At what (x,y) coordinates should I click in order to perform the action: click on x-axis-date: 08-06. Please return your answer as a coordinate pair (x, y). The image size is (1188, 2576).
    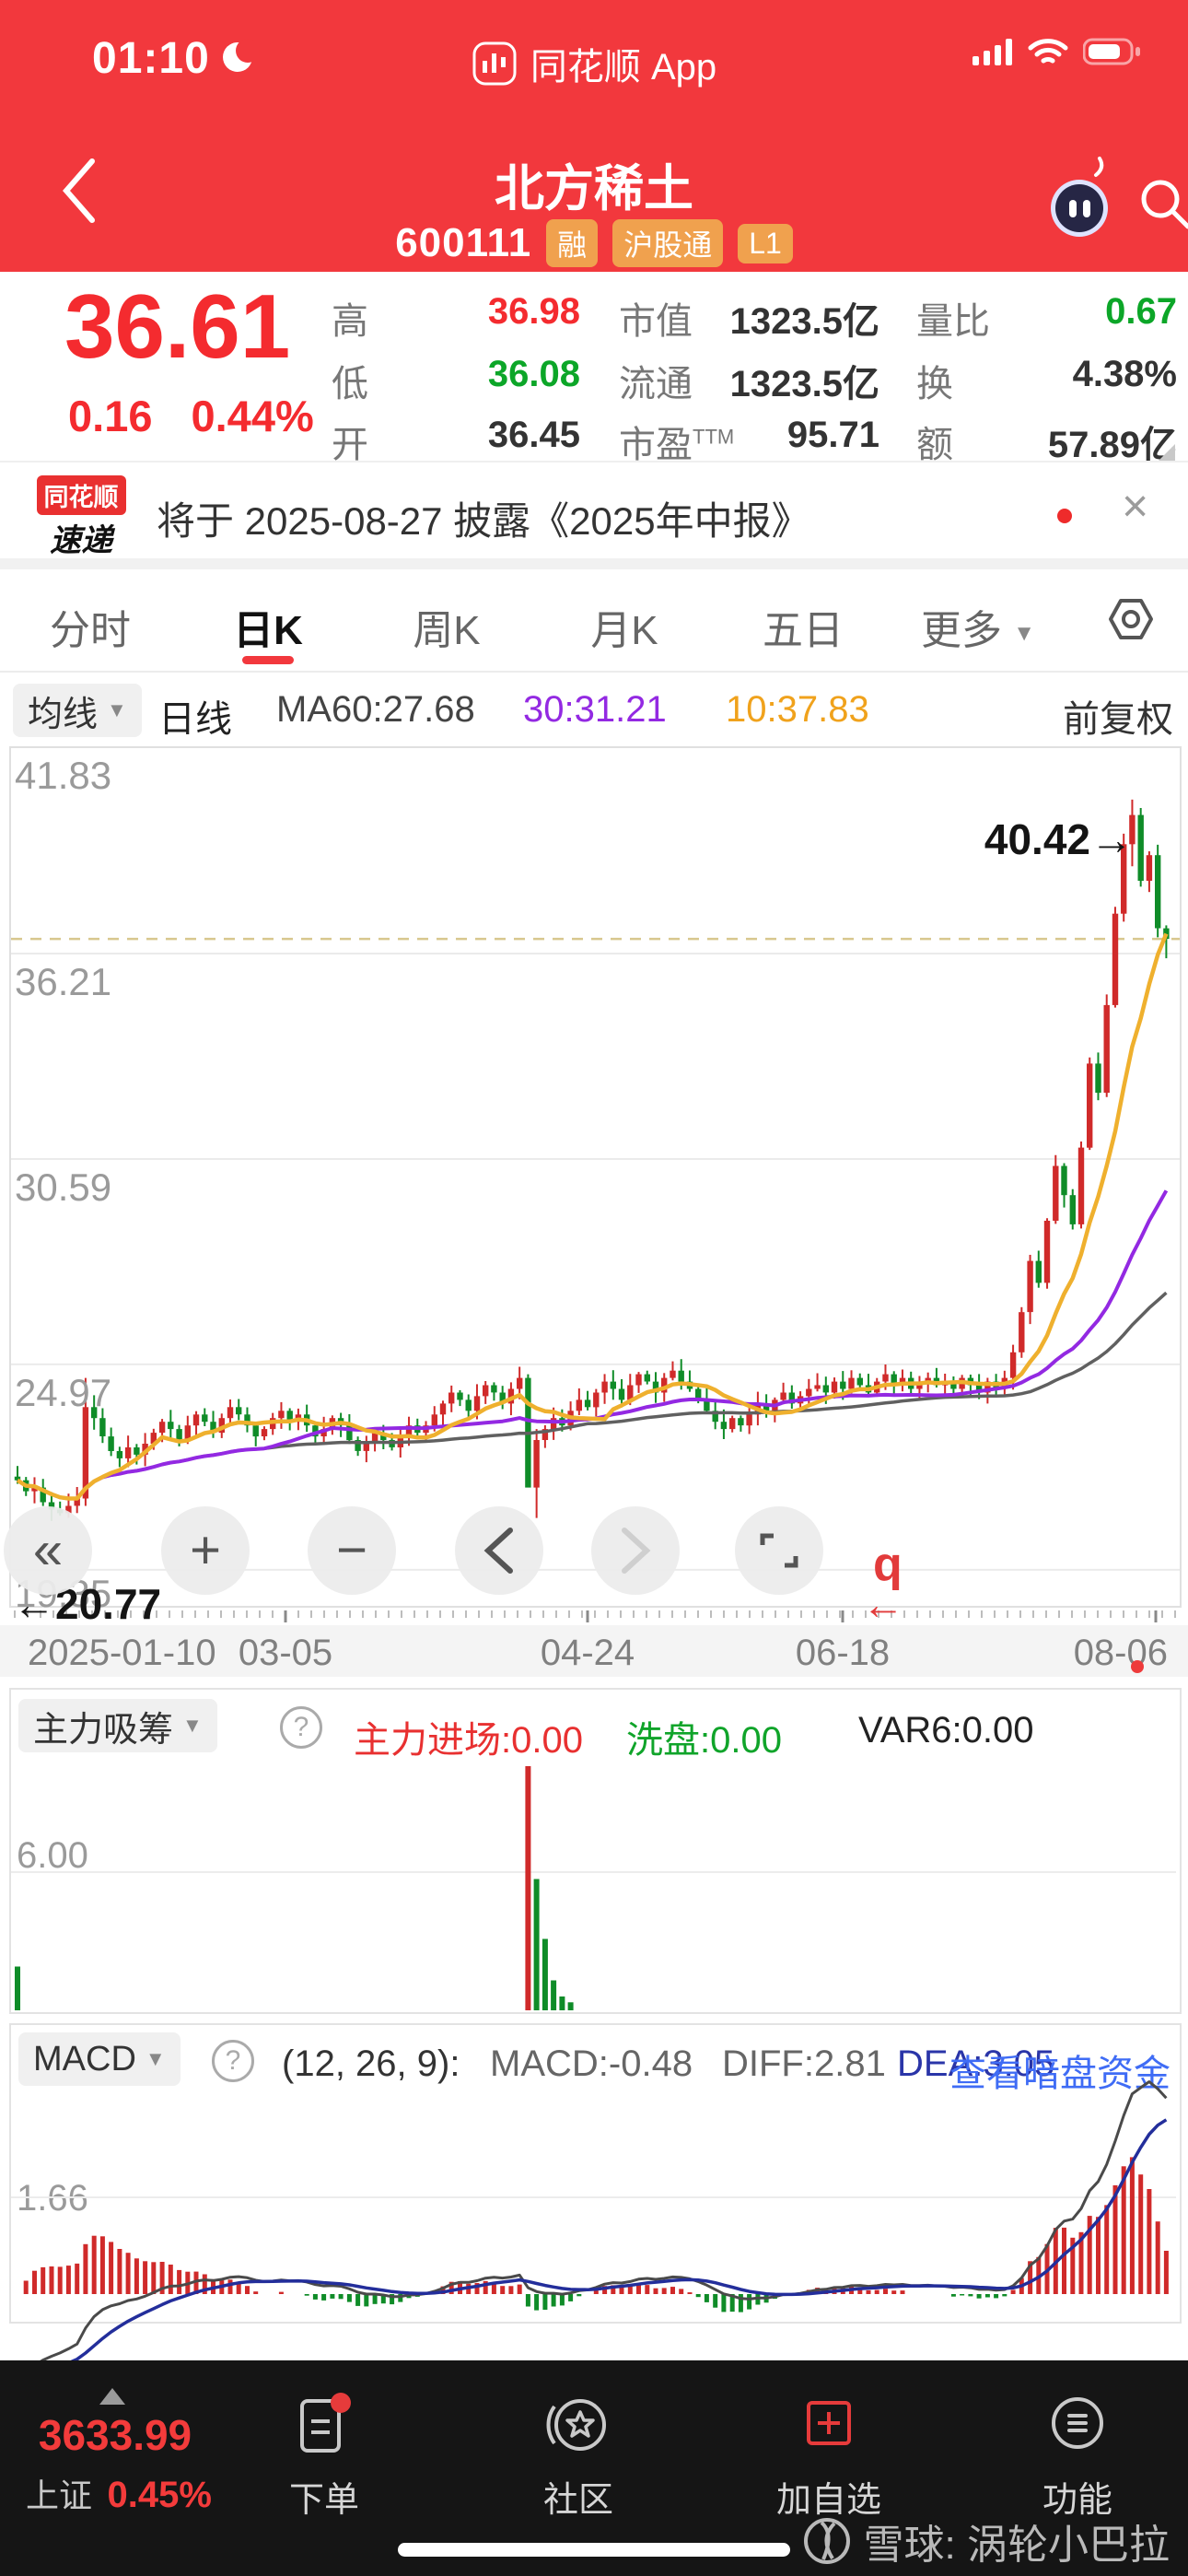
    Looking at the image, I should click on (1120, 1653).